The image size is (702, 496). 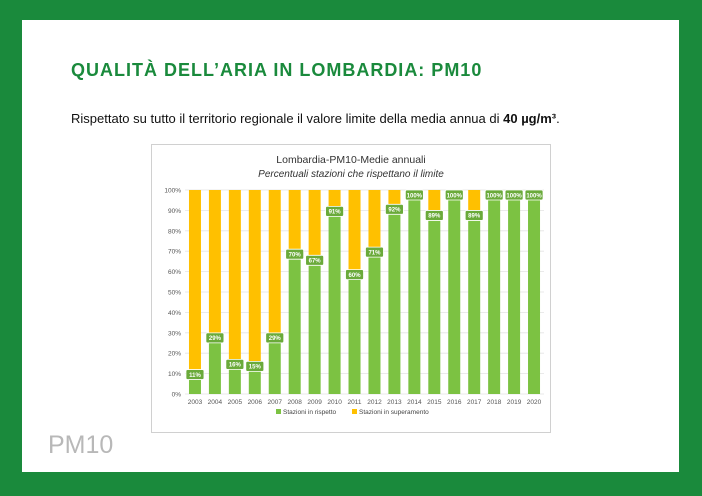 What do you see at coordinates (277, 70) in the screenshot?
I see `slide-title: QUALITÀ DELL’ARIA IN LOMBARDIA: PM10` at bounding box center [277, 70].